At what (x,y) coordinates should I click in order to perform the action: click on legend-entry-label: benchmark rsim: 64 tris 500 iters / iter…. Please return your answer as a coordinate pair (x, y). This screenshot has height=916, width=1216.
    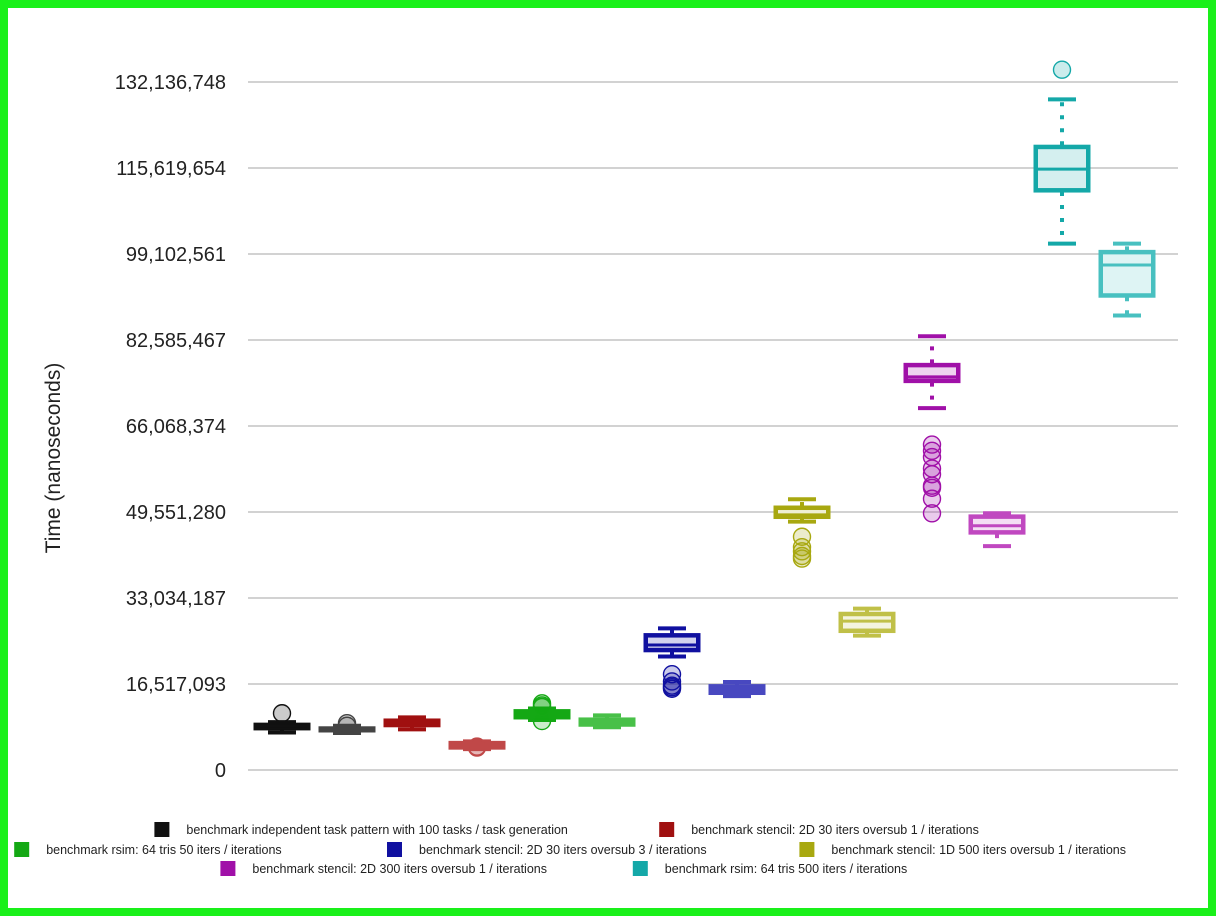
    Looking at the image, I should click on (786, 869).